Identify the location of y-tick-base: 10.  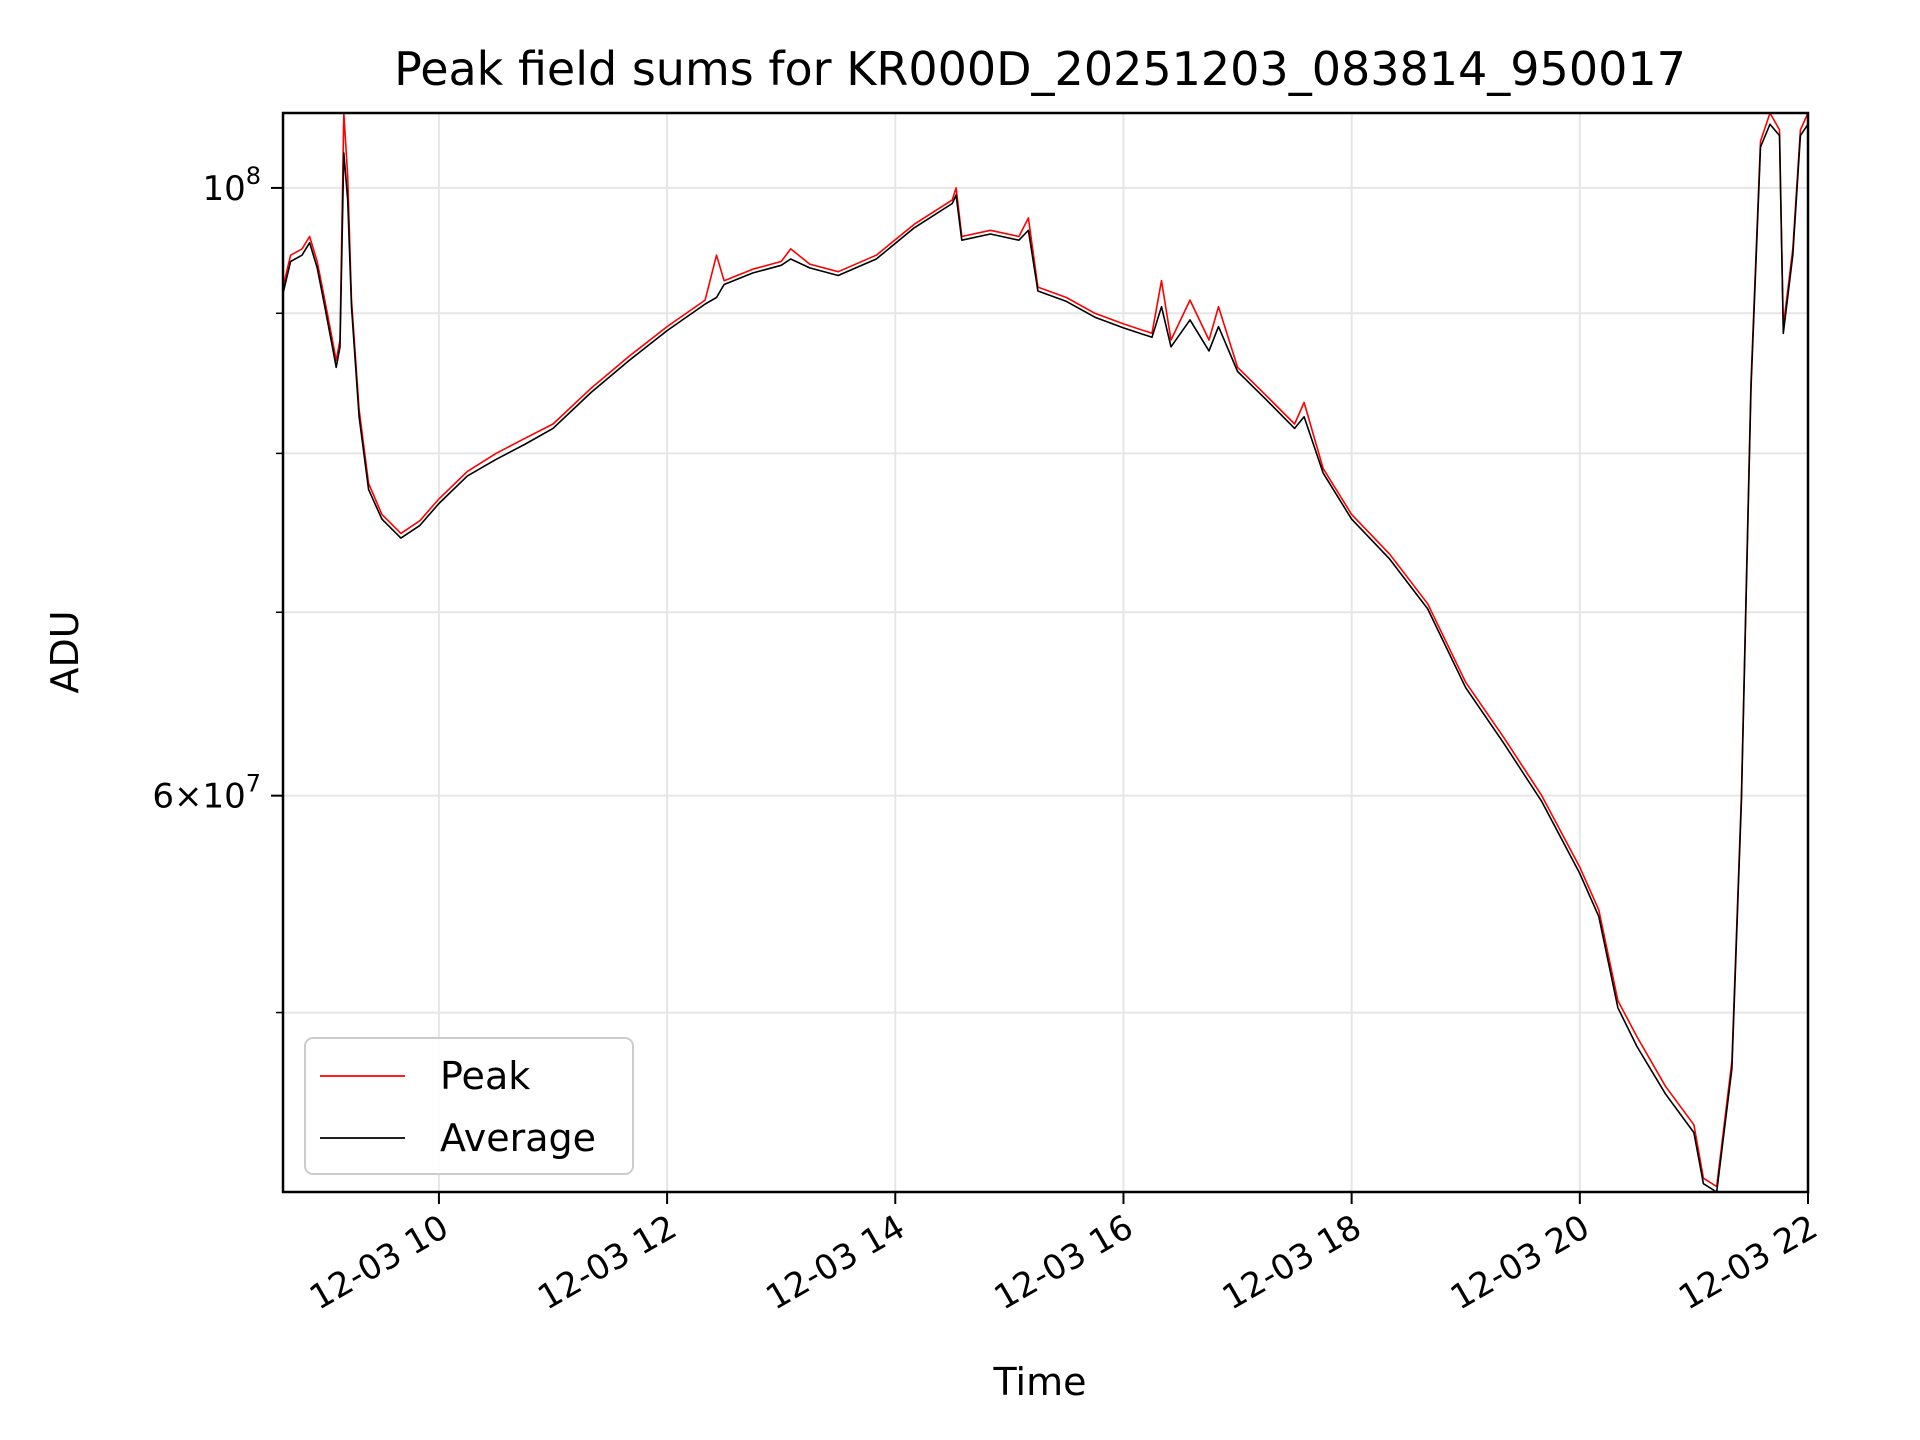
(223, 189).